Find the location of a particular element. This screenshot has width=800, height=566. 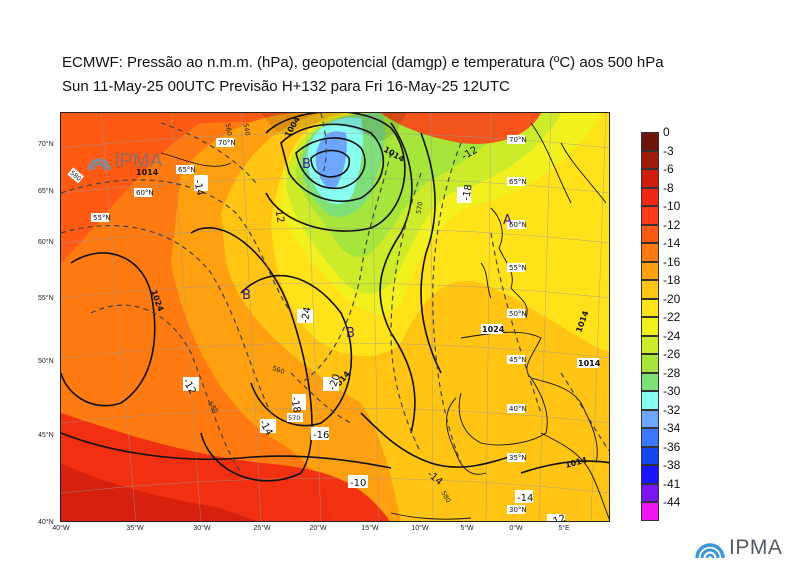

lat-label: 50°N is located at coordinates (46, 361).